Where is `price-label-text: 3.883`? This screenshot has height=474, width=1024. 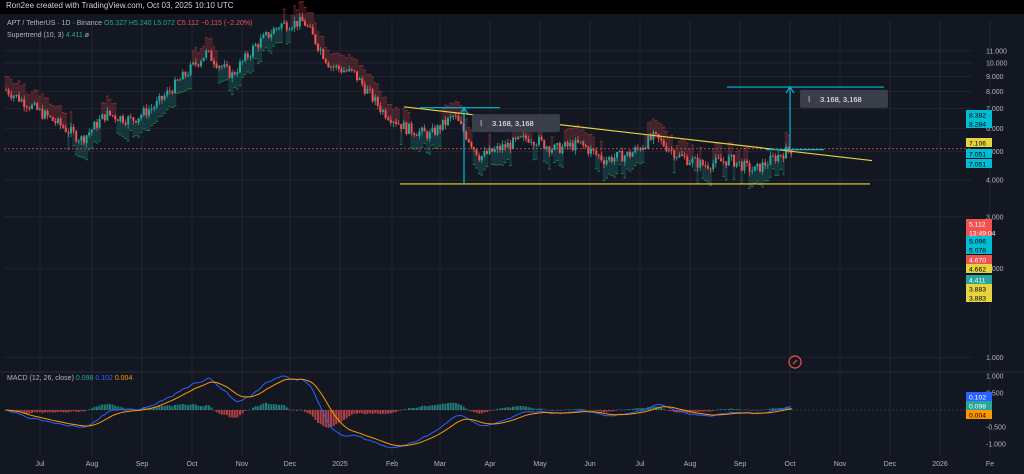 price-label-text: 3.883 is located at coordinates (977, 299).